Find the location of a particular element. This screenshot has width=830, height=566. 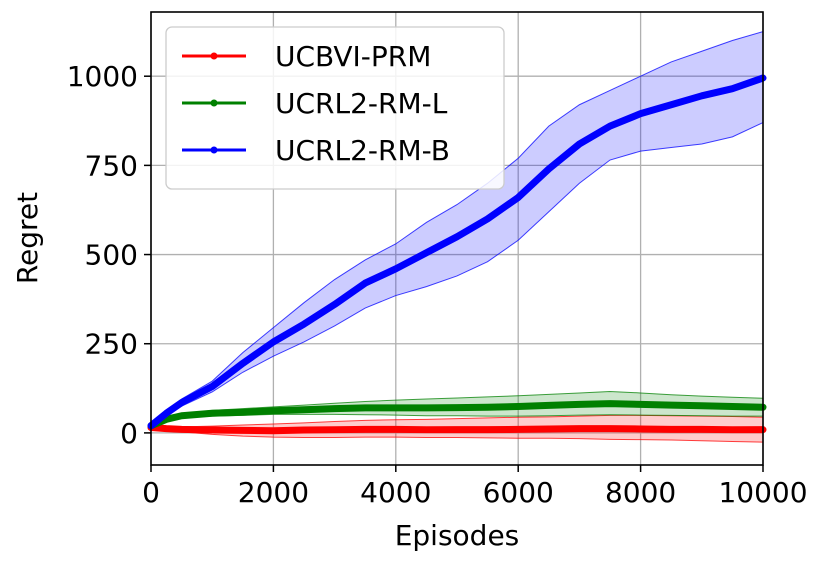

x-tick-label: 10000 is located at coordinates (762, 492).